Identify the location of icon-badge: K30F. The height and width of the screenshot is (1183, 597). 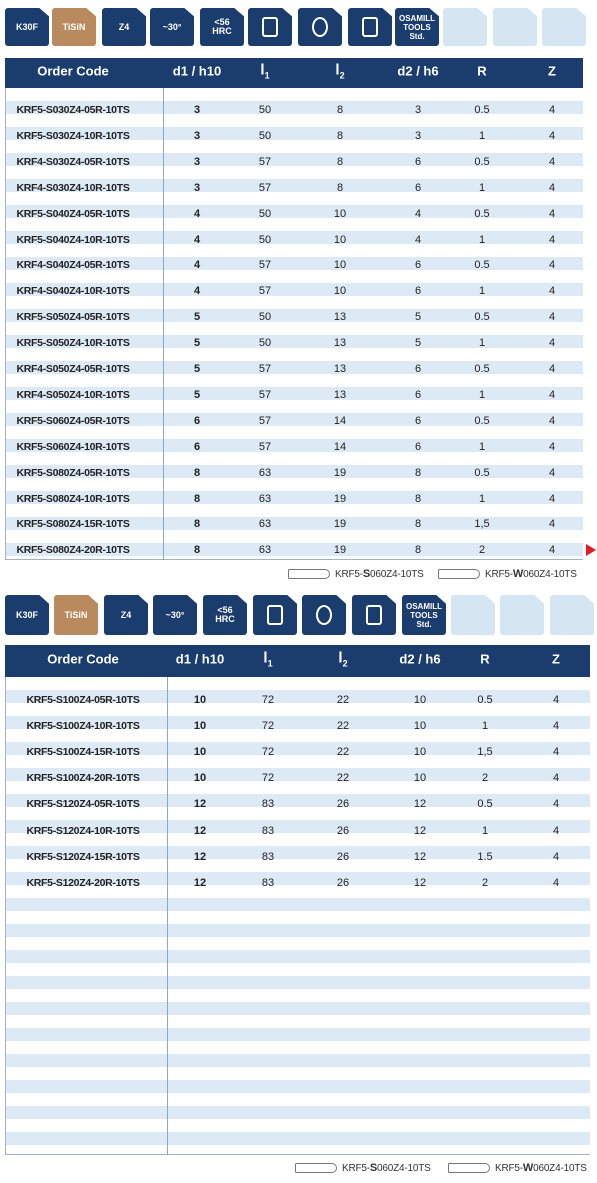
(27, 615).